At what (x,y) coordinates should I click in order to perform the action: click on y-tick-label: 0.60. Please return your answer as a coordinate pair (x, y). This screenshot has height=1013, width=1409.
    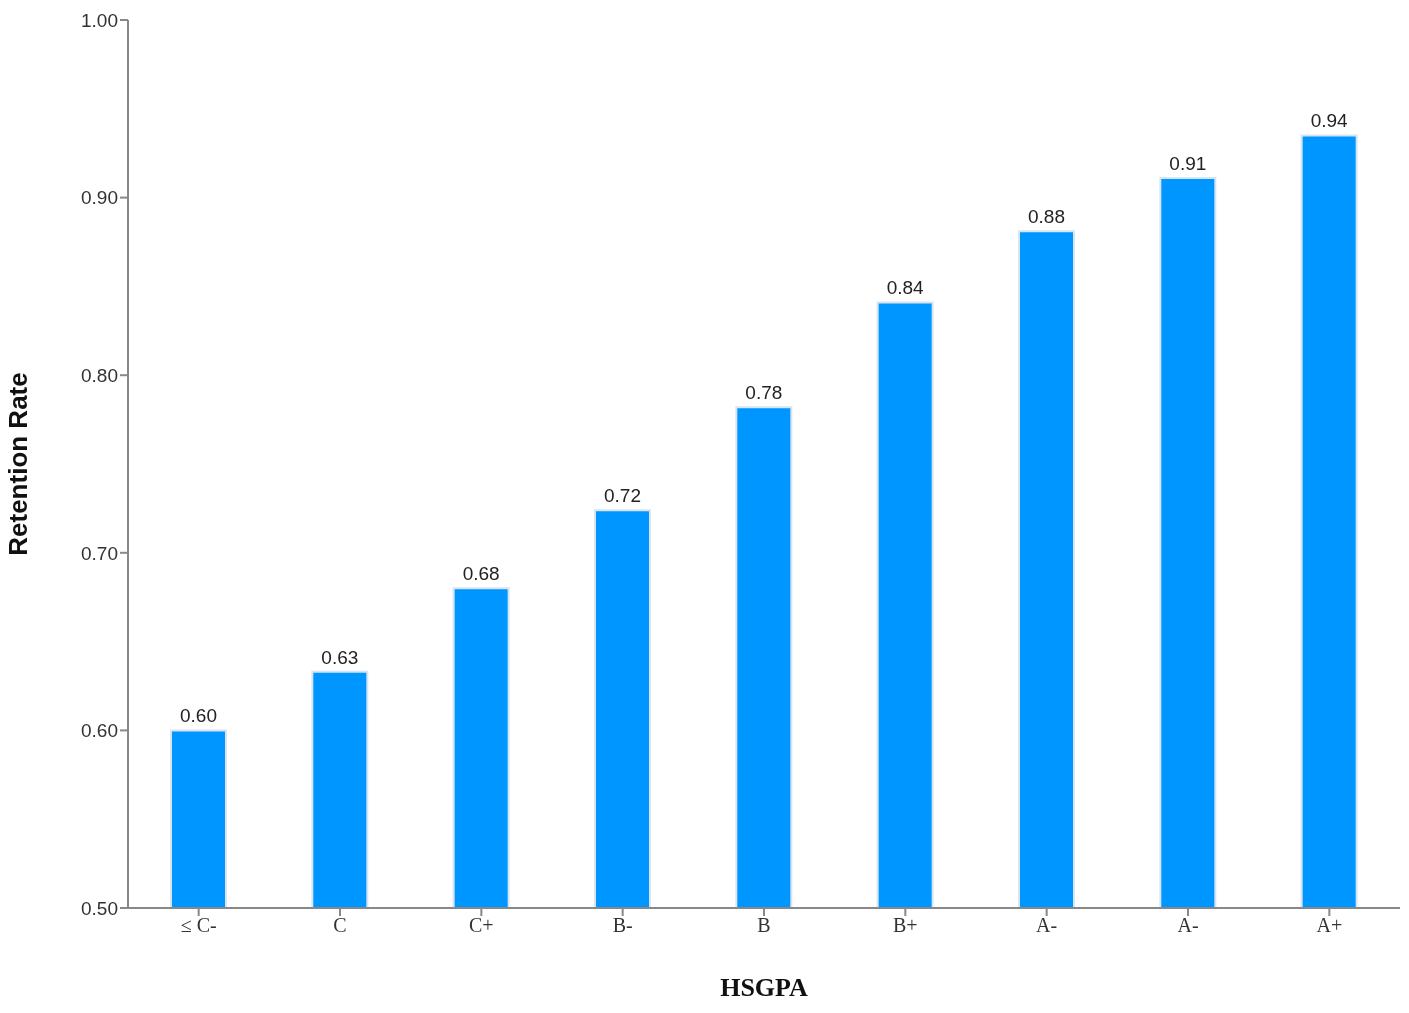
    Looking at the image, I should click on (99, 731).